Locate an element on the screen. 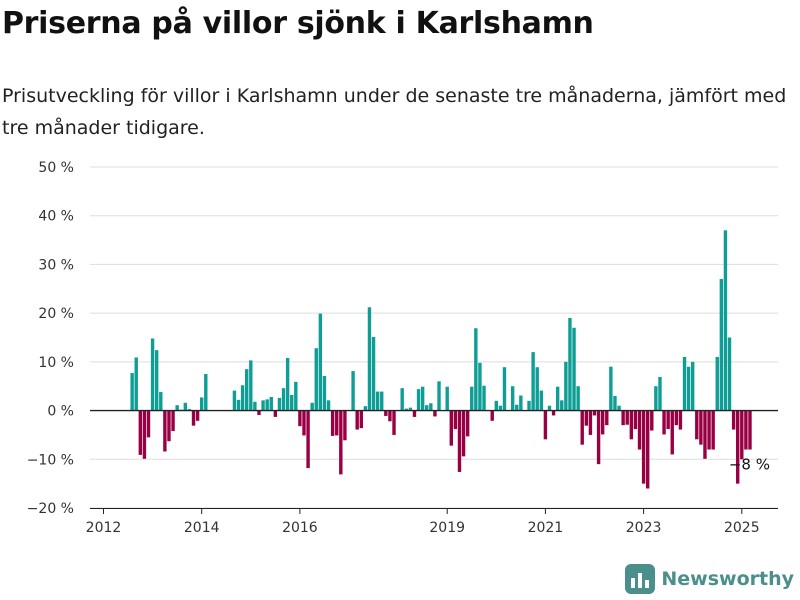  y-tick-label: −20 % is located at coordinates (50, 509).